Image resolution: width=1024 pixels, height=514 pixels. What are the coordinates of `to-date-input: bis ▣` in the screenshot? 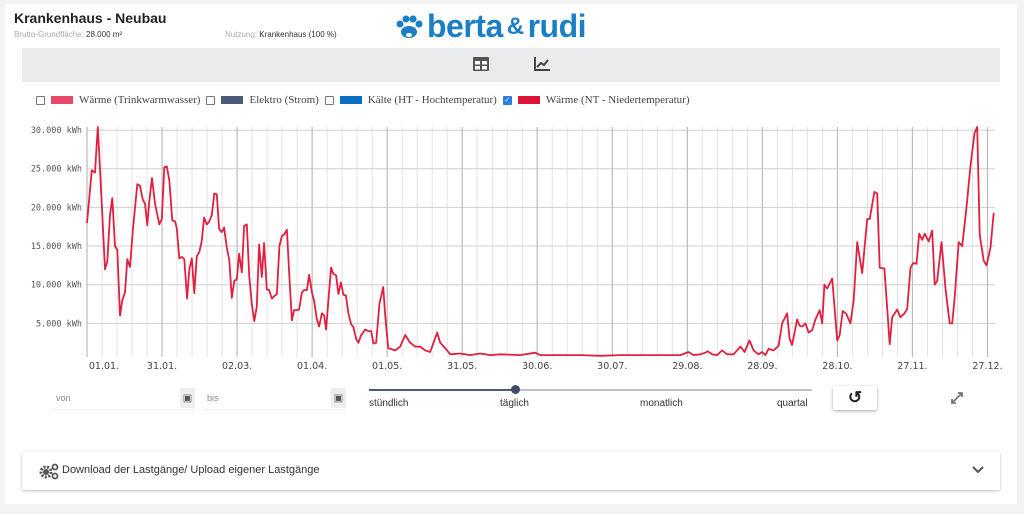 It's located at (274, 398).